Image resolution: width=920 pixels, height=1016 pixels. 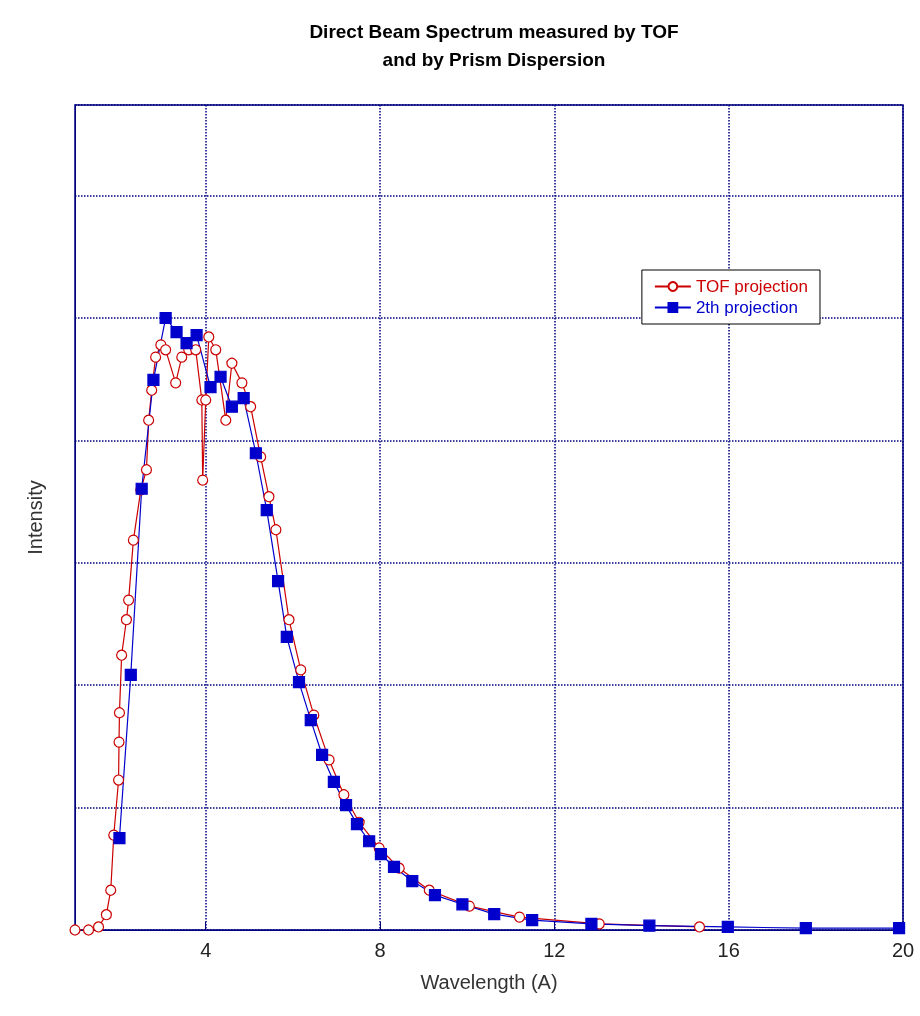 I want to click on legend-label: TOF projection, so click(x=752, y=286).